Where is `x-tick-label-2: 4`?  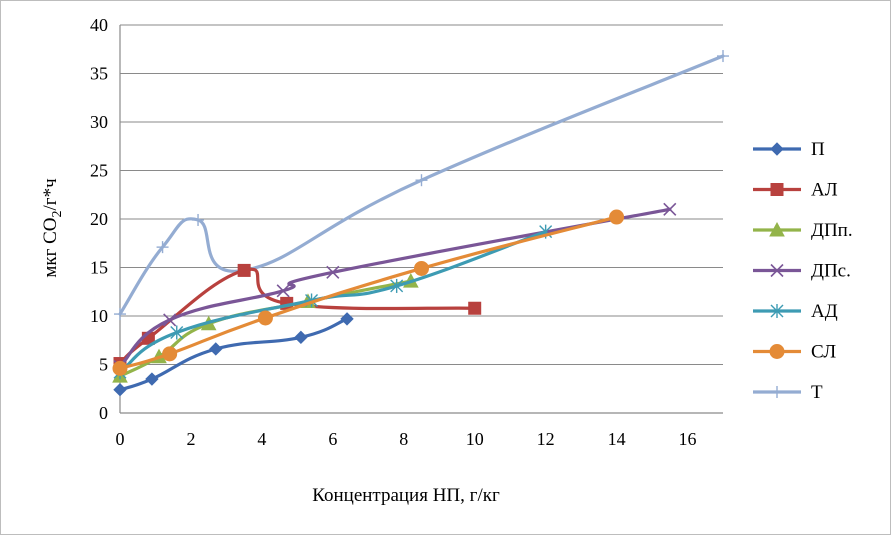 x-tick-label-2: 4 is located at coordinates (261, 439).